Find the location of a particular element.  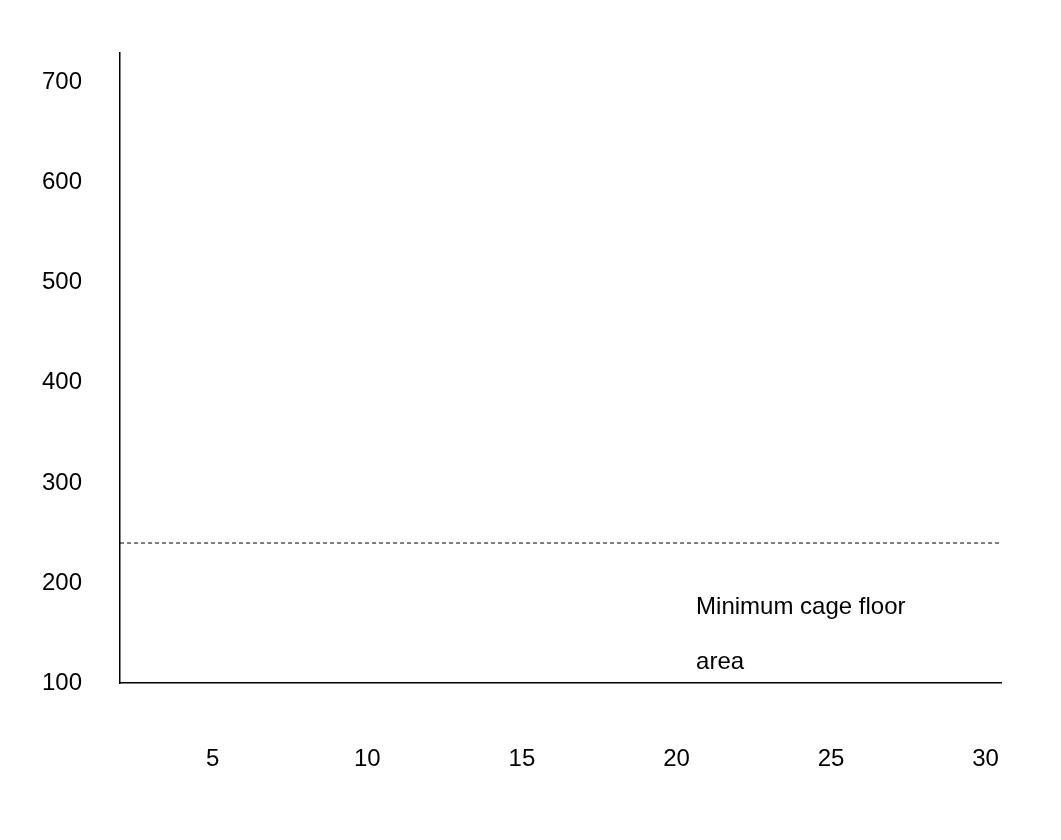

y-tick-label: 300 is located at coordinates (62, 481).